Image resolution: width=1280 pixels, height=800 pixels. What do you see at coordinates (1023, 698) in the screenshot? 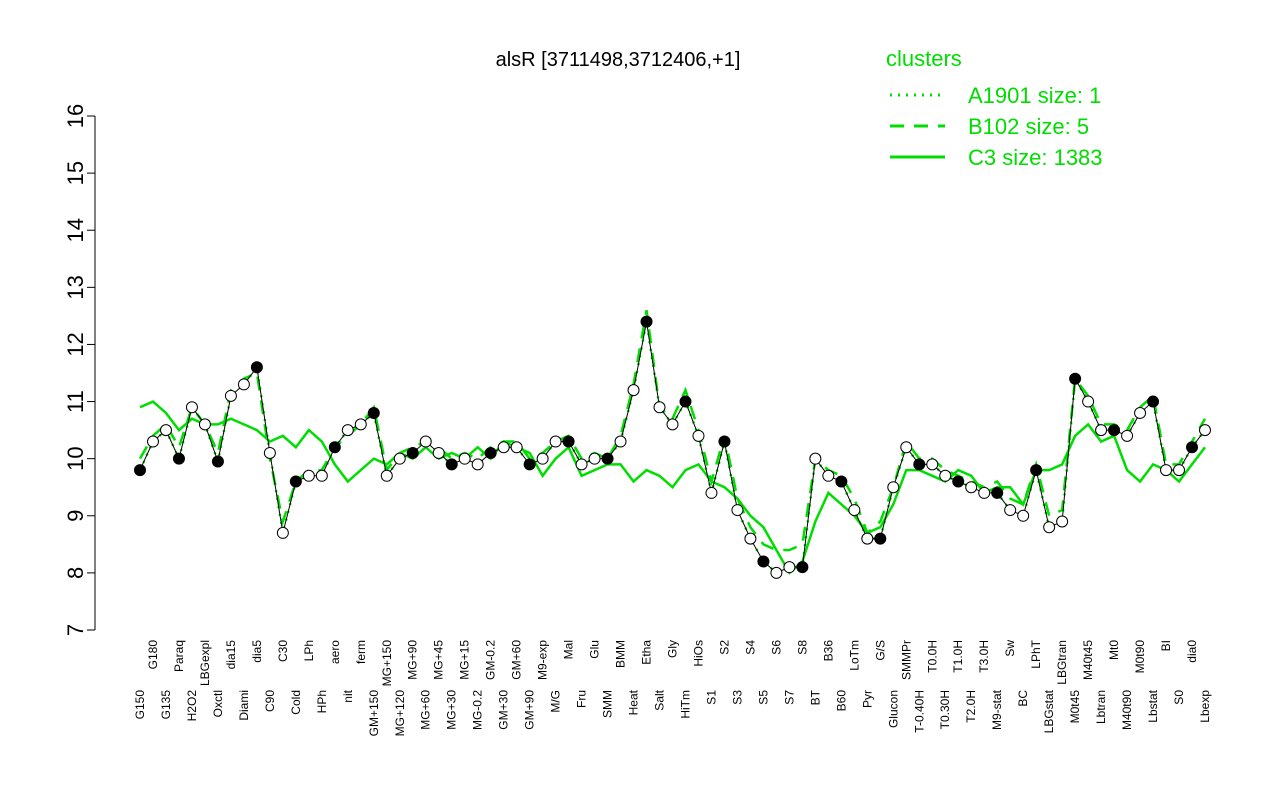
I see `x-tick-label: BC` at bounding box center [1023, 698].